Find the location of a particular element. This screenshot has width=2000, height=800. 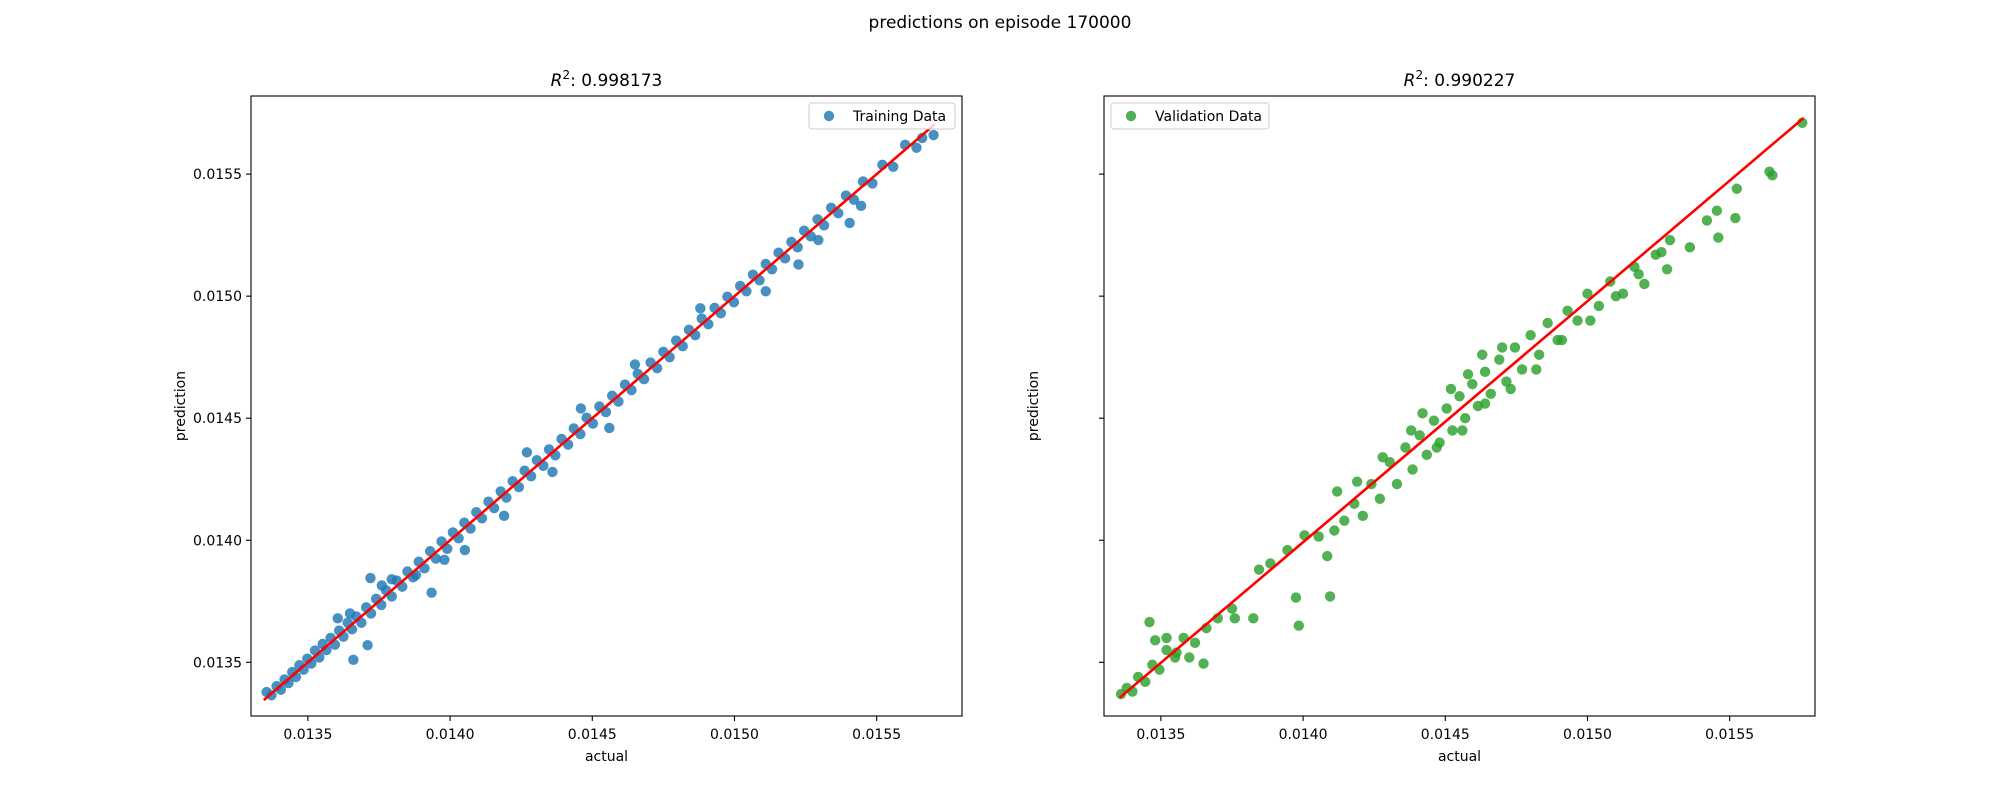

plot-title: R2: 0.998173 is located at coordinates (607, 79).